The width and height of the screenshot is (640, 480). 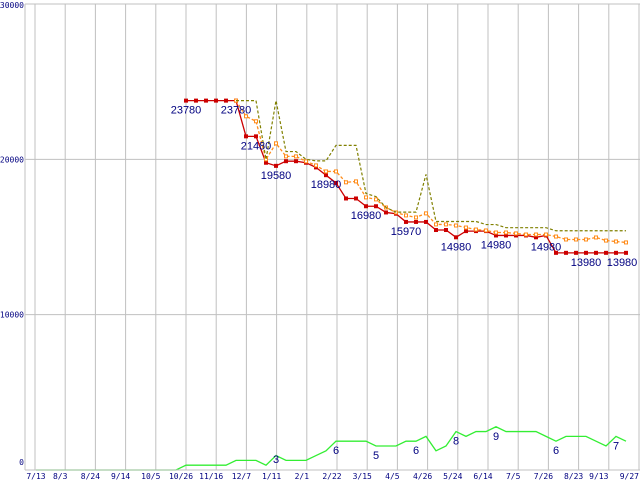 What do you see at coordinates (598, 476) in the screenshot?
I see `x-tick-label: 9/13` at bounding box center [598, 476].